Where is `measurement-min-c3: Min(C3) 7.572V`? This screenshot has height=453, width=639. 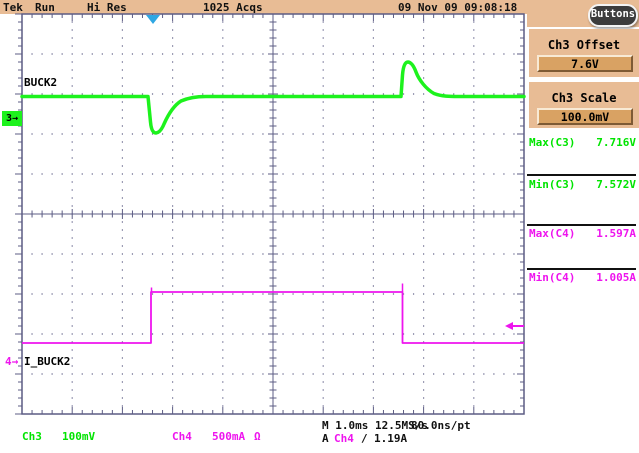 measurement-min-c3: Min(C3) 7.572V is located at coordinates (582, 184).